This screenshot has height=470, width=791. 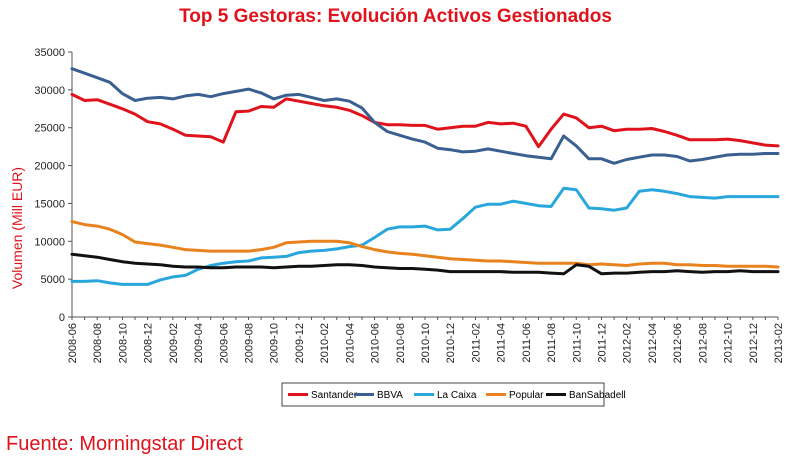 What do you see at coordinates (123, 343) in the screenshot?
I see `x-tick-label: 2008-10` at bounding box center [123, 343].